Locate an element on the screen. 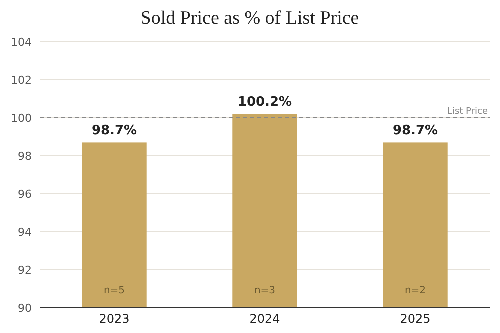 The height and width of the screenshot is (333, 500). annotation: n=3 is located at coordinates (265, 291).